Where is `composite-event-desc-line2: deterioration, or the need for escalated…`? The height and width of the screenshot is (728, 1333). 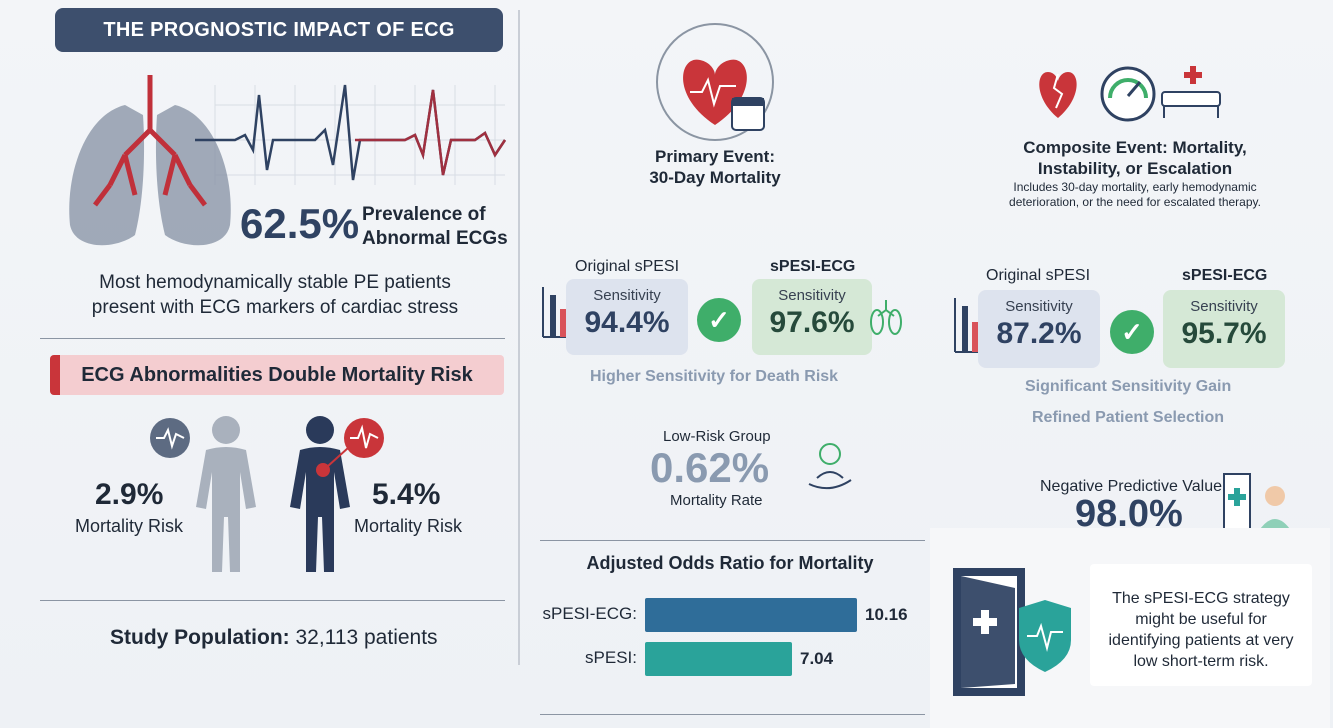 composite-event-desc-line2: deterioration, or the need for escalated… is located at coordinates (1135, 202).